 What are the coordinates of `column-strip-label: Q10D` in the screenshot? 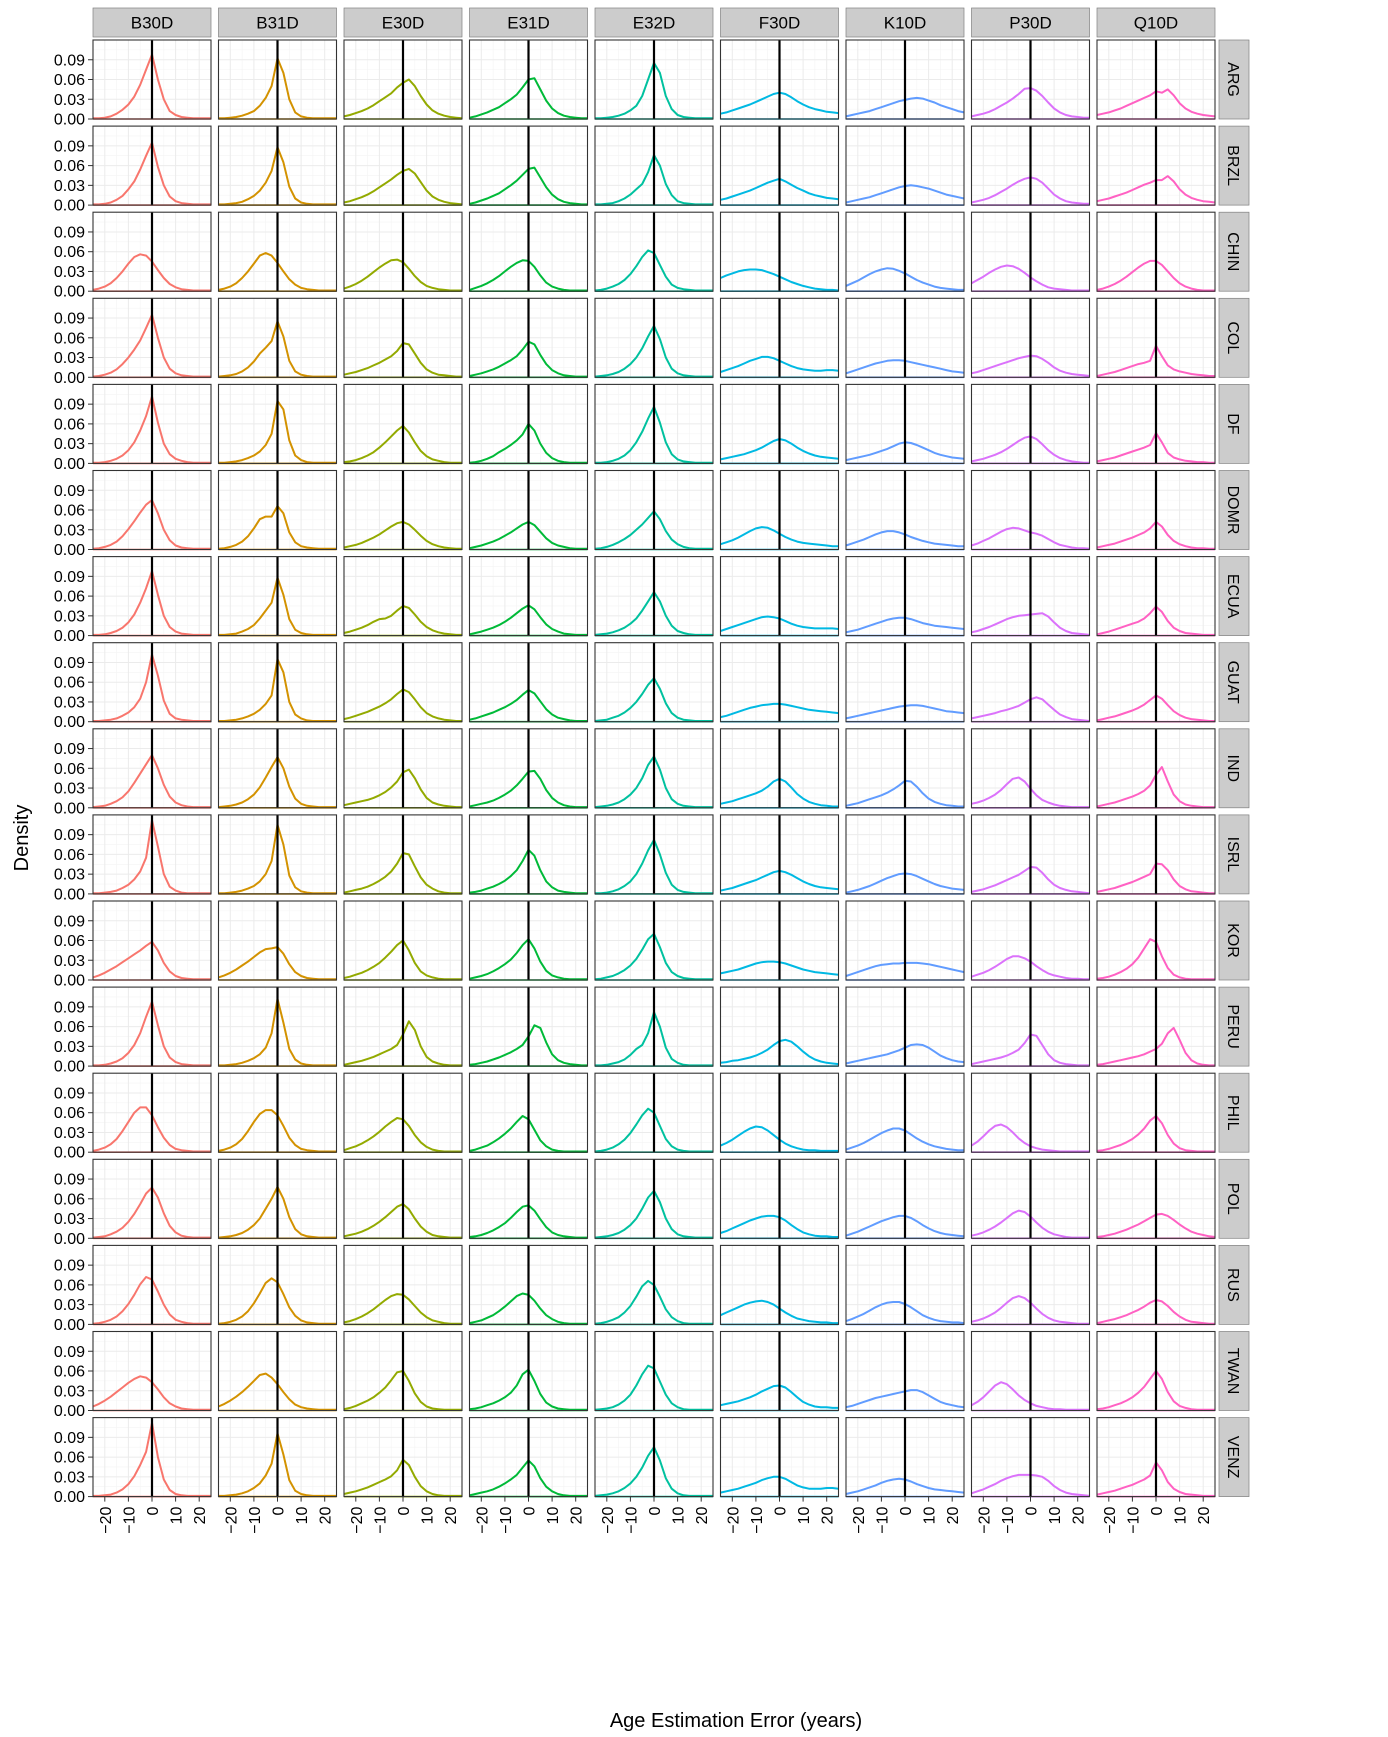 It's located at (1156, 23).